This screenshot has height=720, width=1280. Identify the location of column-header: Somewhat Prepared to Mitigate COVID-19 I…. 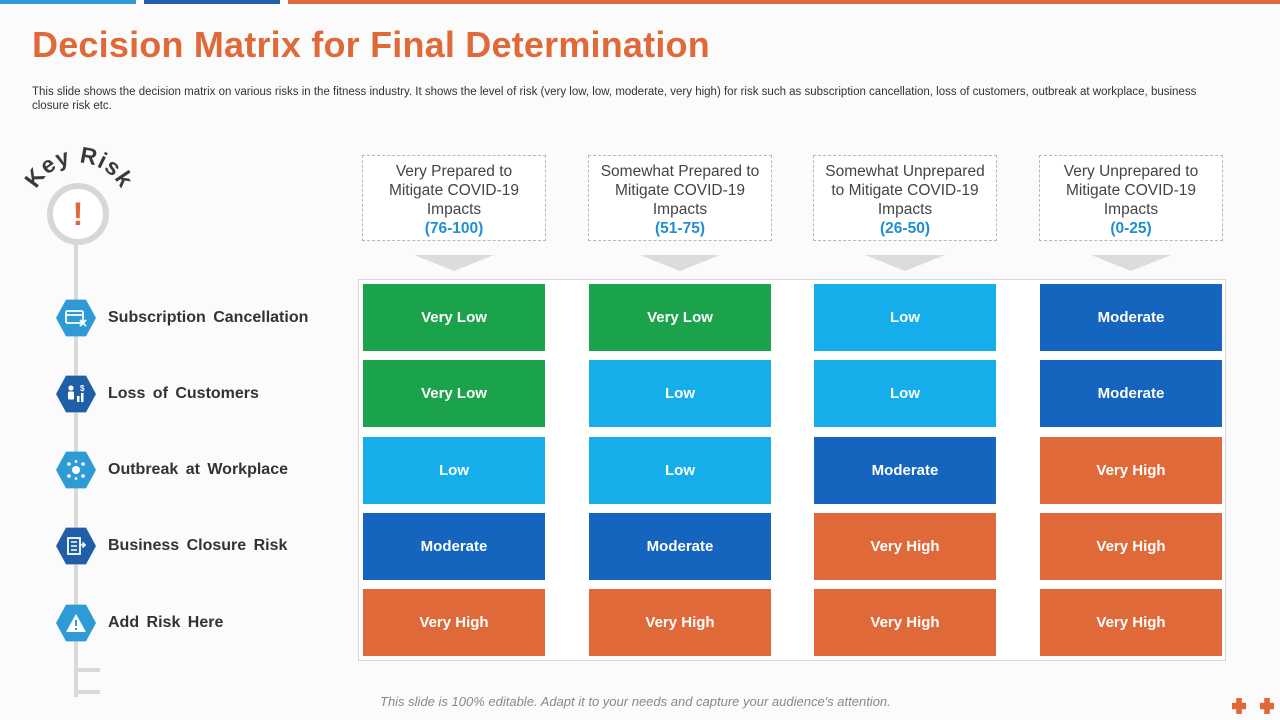
(680, 198).